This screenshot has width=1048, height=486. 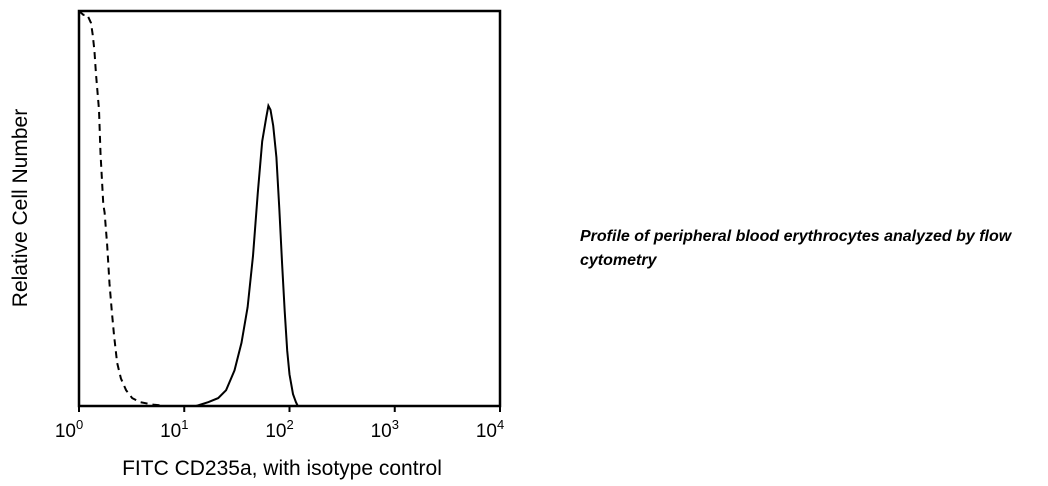 What do you see at coordinates (282, 468) in the screenshot?
I see `x-axis-title: FITC CD235a, with isotype control` at bounding box center [282, 468].